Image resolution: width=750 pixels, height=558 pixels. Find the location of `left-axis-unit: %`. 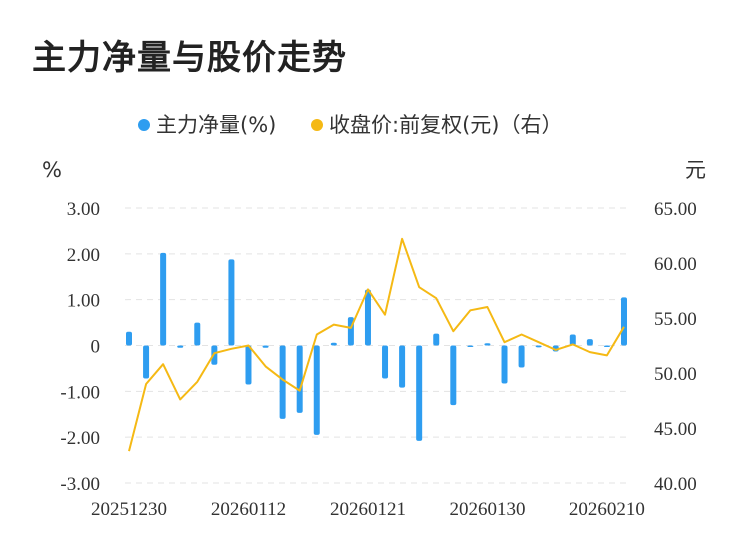

left-axis-unit: % is located at coordinates (52, 170).